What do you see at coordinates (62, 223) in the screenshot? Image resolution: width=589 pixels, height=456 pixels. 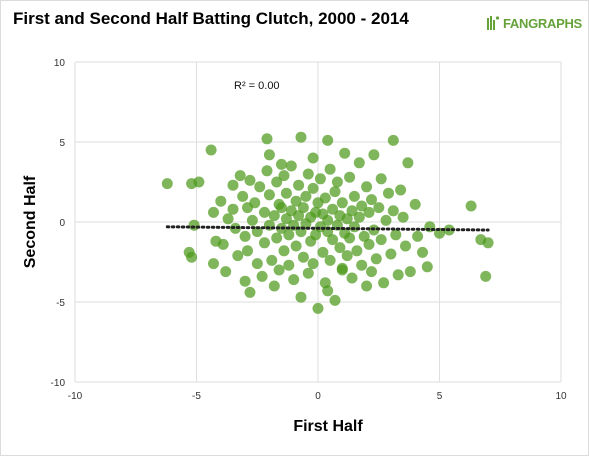 I see `y-tick-label: 0` at bounding box center [62, 223].